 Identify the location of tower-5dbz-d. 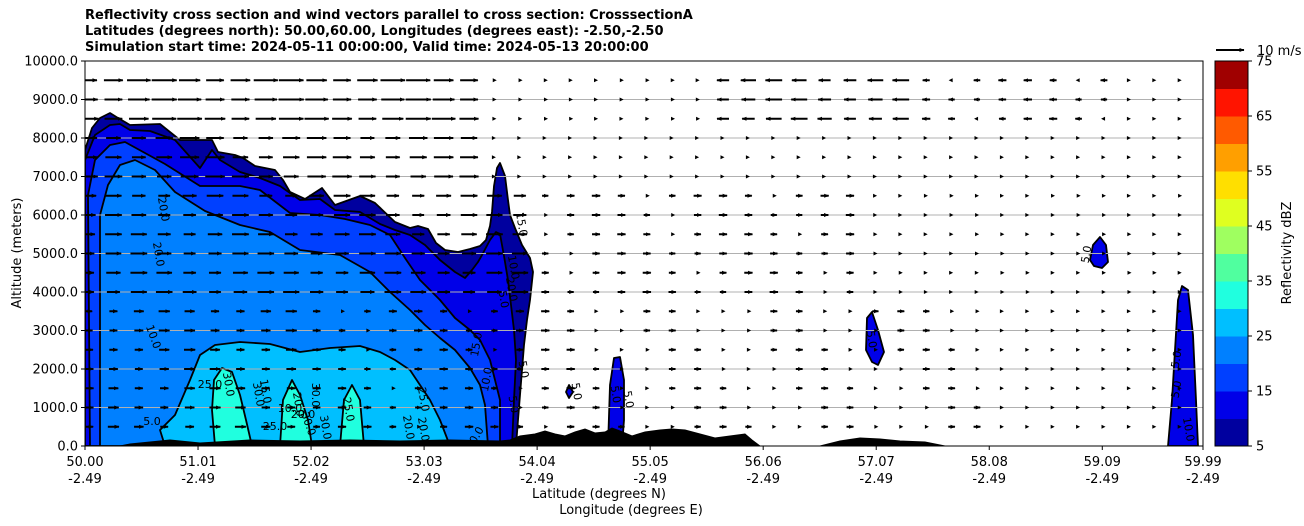
(1183, 365).